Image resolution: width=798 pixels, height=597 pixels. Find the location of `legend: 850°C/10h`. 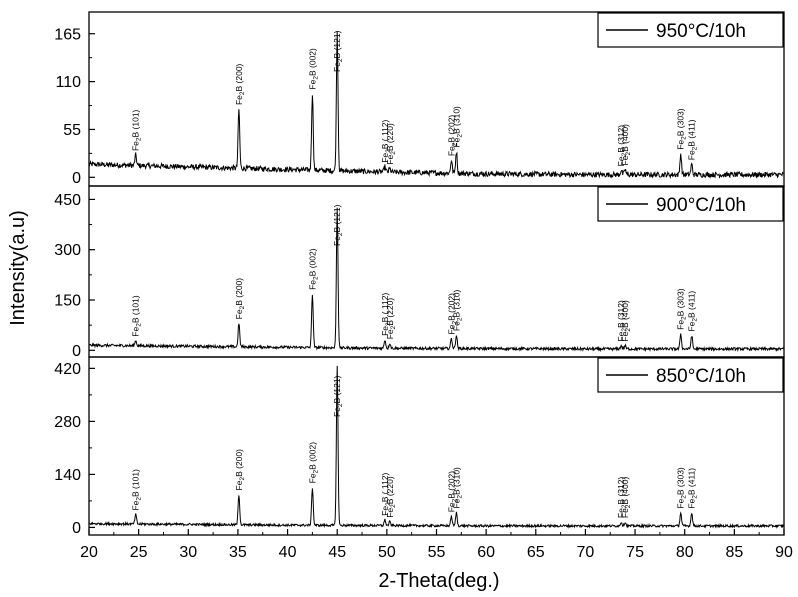

legend: 850°C/10h is located at coordinates (690, 375).